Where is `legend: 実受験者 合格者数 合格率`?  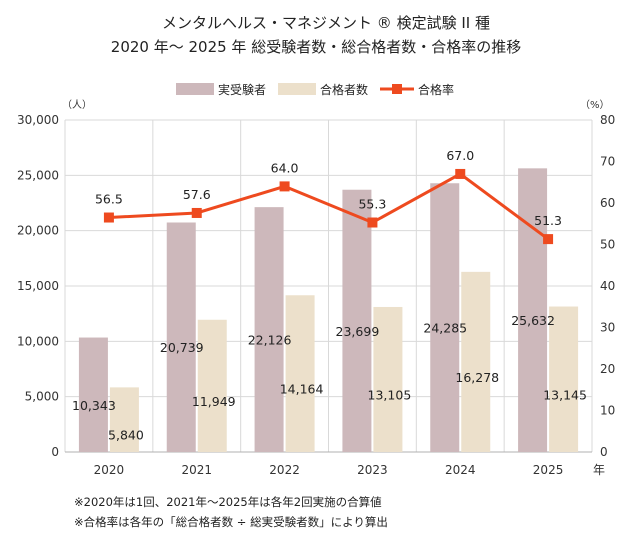
legend: 実受験者 合格者数 合格率 is located at coordinates (315, 89).